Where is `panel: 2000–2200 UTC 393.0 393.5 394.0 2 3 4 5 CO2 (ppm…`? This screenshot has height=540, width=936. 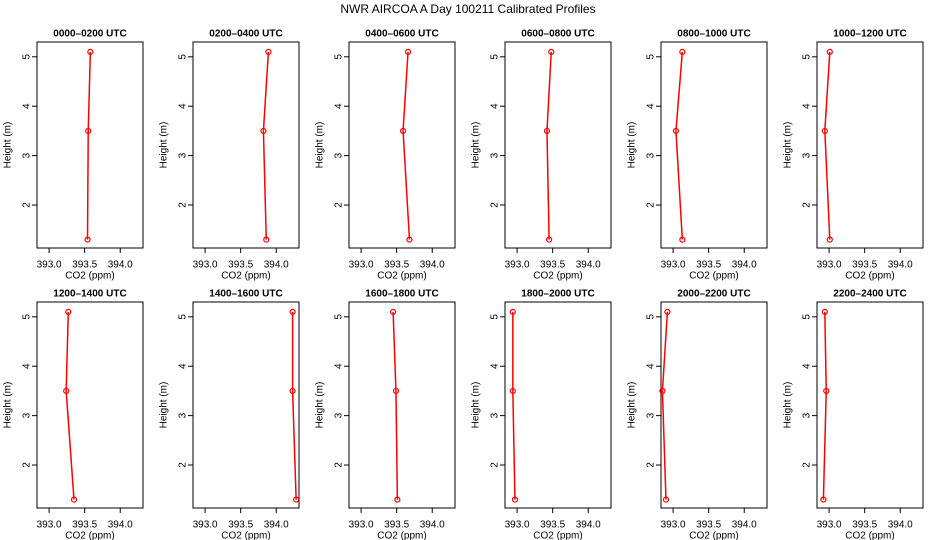
panel: 2000–2200 UTC 393.0 393.5 394.0 2 3 4 5 CO2 (ppm… is located at coordinates (697, 414).